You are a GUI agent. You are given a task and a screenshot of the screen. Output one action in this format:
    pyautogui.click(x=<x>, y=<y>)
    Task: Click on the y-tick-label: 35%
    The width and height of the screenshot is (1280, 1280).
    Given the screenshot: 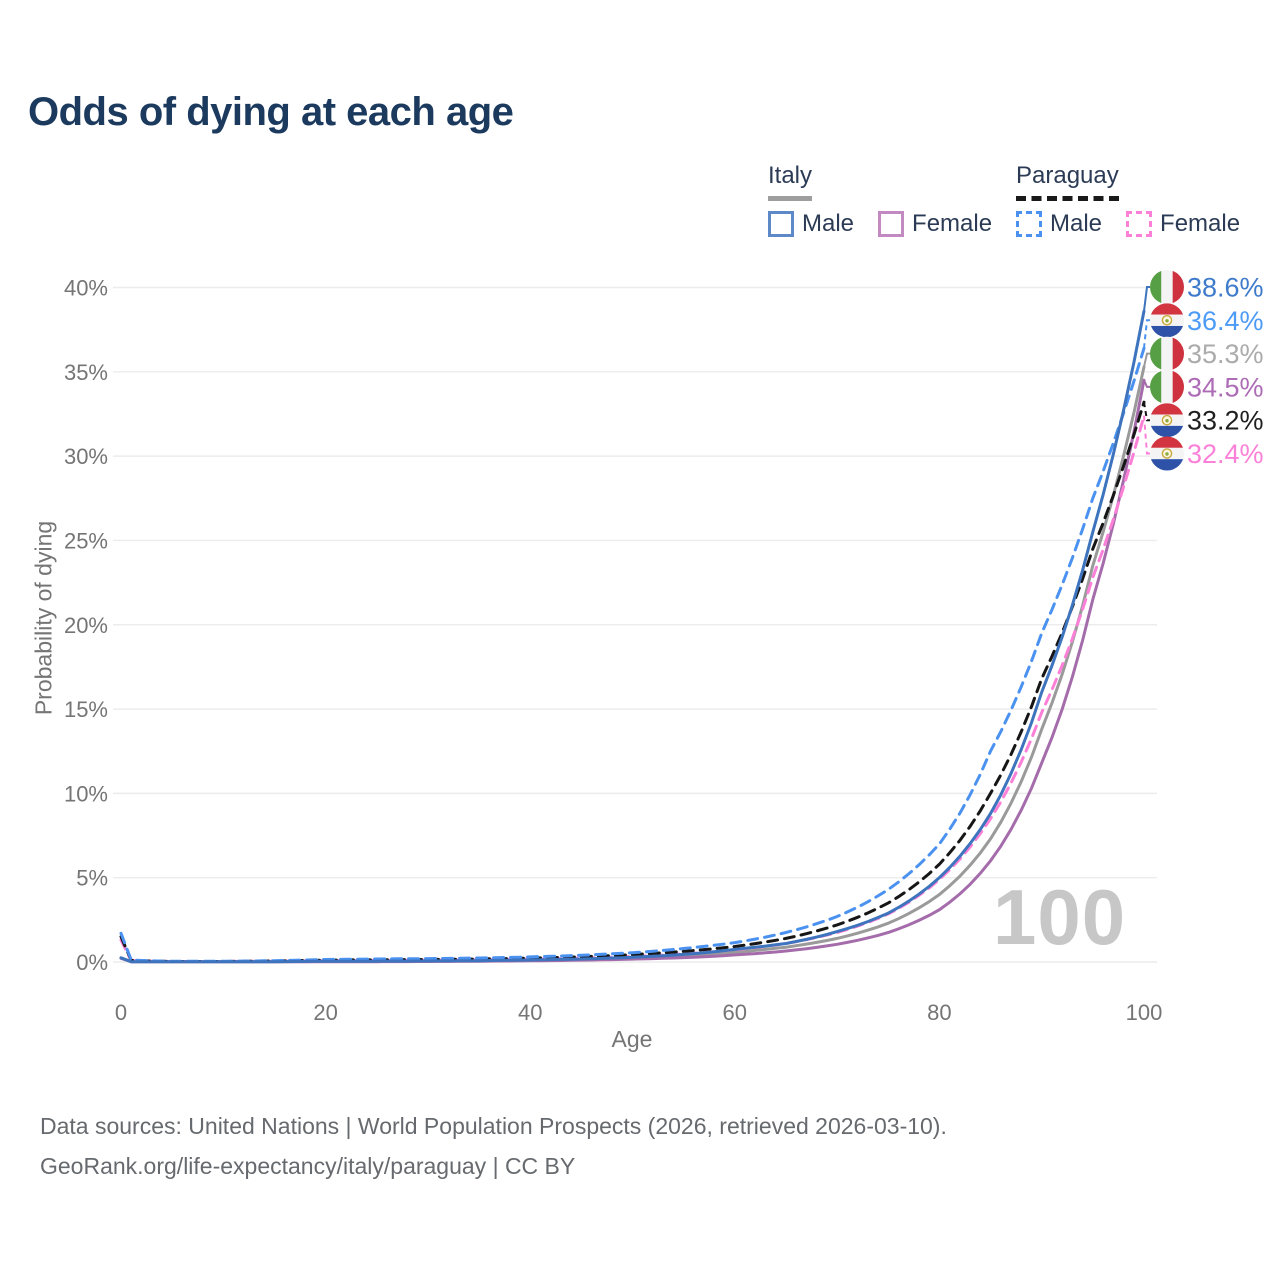 What is the action you would take?
    pyautogui.click(x=86, y=372)
    